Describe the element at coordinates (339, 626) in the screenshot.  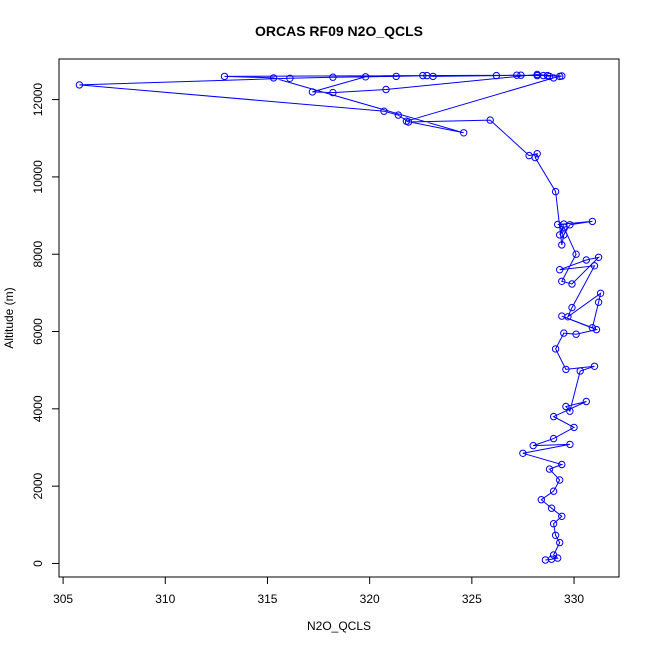
I see `x-axis-label: N2O_QCLS` at that location.